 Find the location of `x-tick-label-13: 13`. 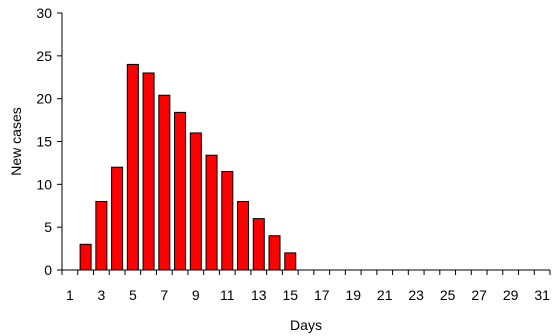

x-tick-label-13: 13 is located at coordinates (259, 295).